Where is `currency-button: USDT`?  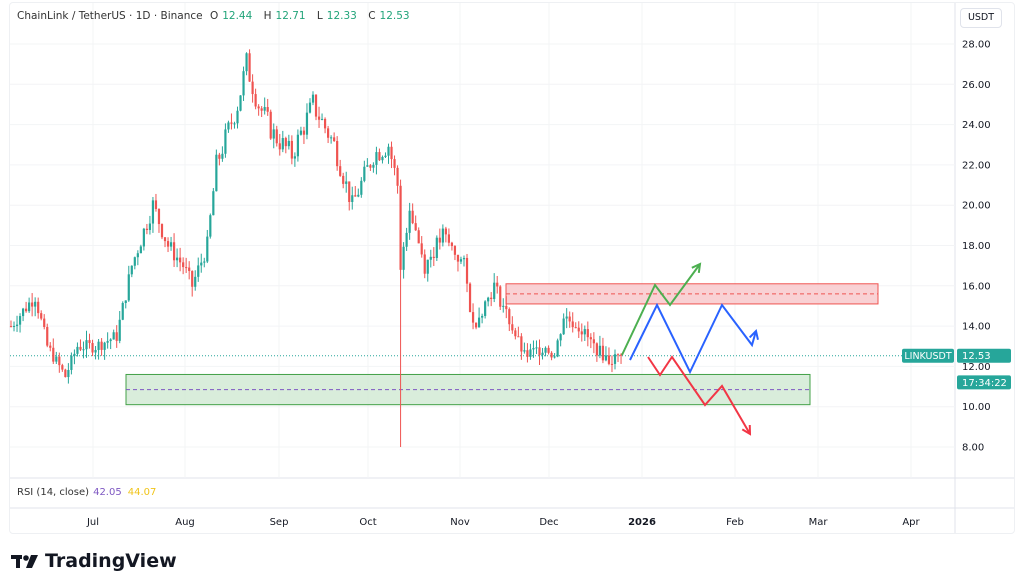
currency-button: USDT is located at coordinates (981, 18).